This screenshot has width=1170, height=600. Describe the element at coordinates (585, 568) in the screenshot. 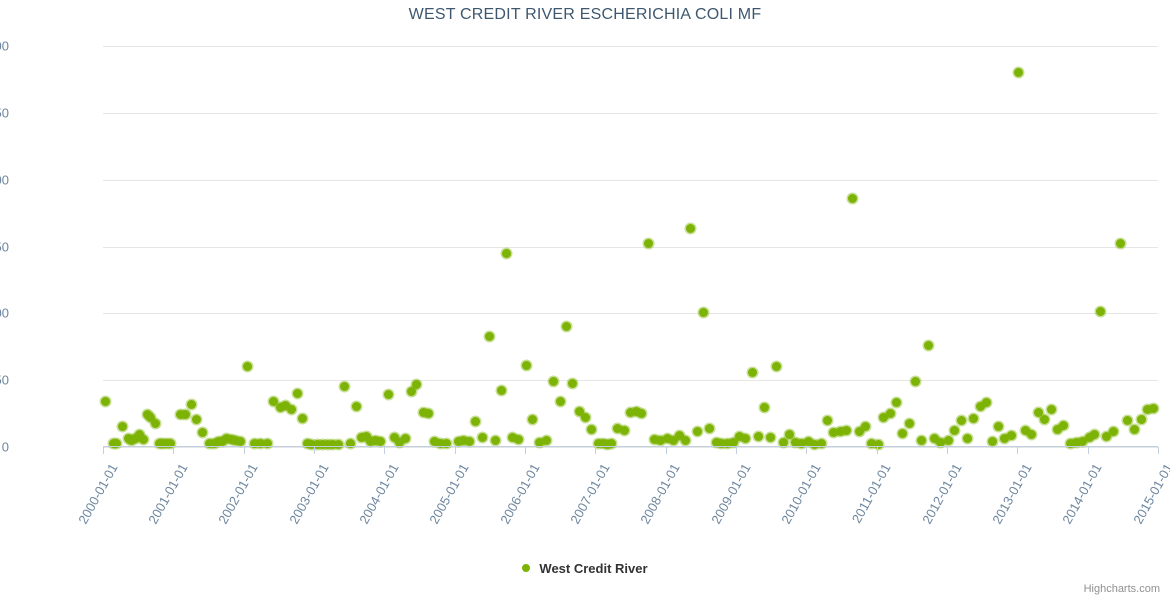

I see `chart-legend: West Credit River` at that location.